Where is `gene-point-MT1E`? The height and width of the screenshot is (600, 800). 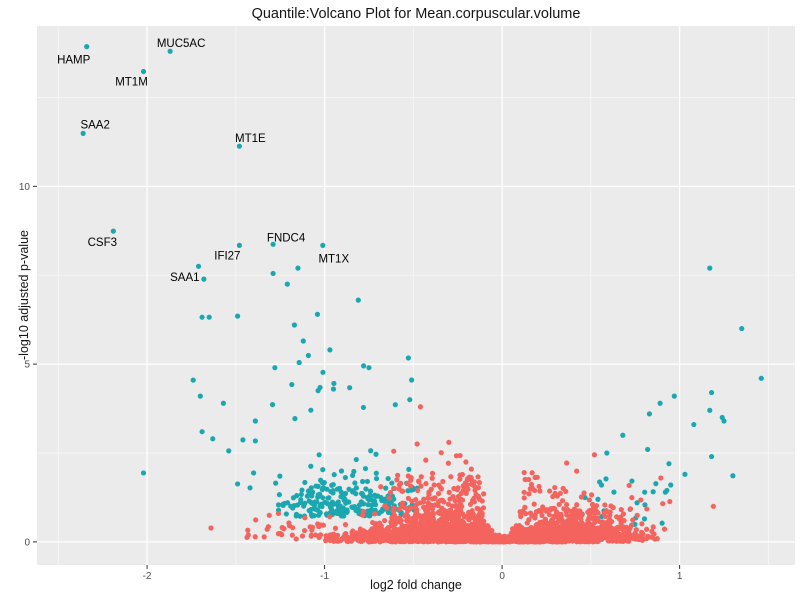 gene-point-MT1E is located at coordinates (239, 146).